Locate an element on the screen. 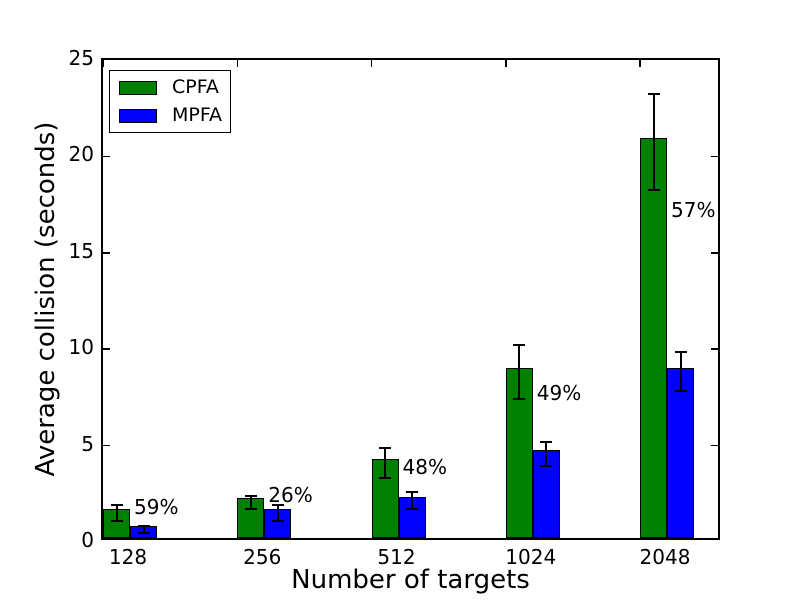  x-tick-label-128: 128 is located at coordinates (128, 557).